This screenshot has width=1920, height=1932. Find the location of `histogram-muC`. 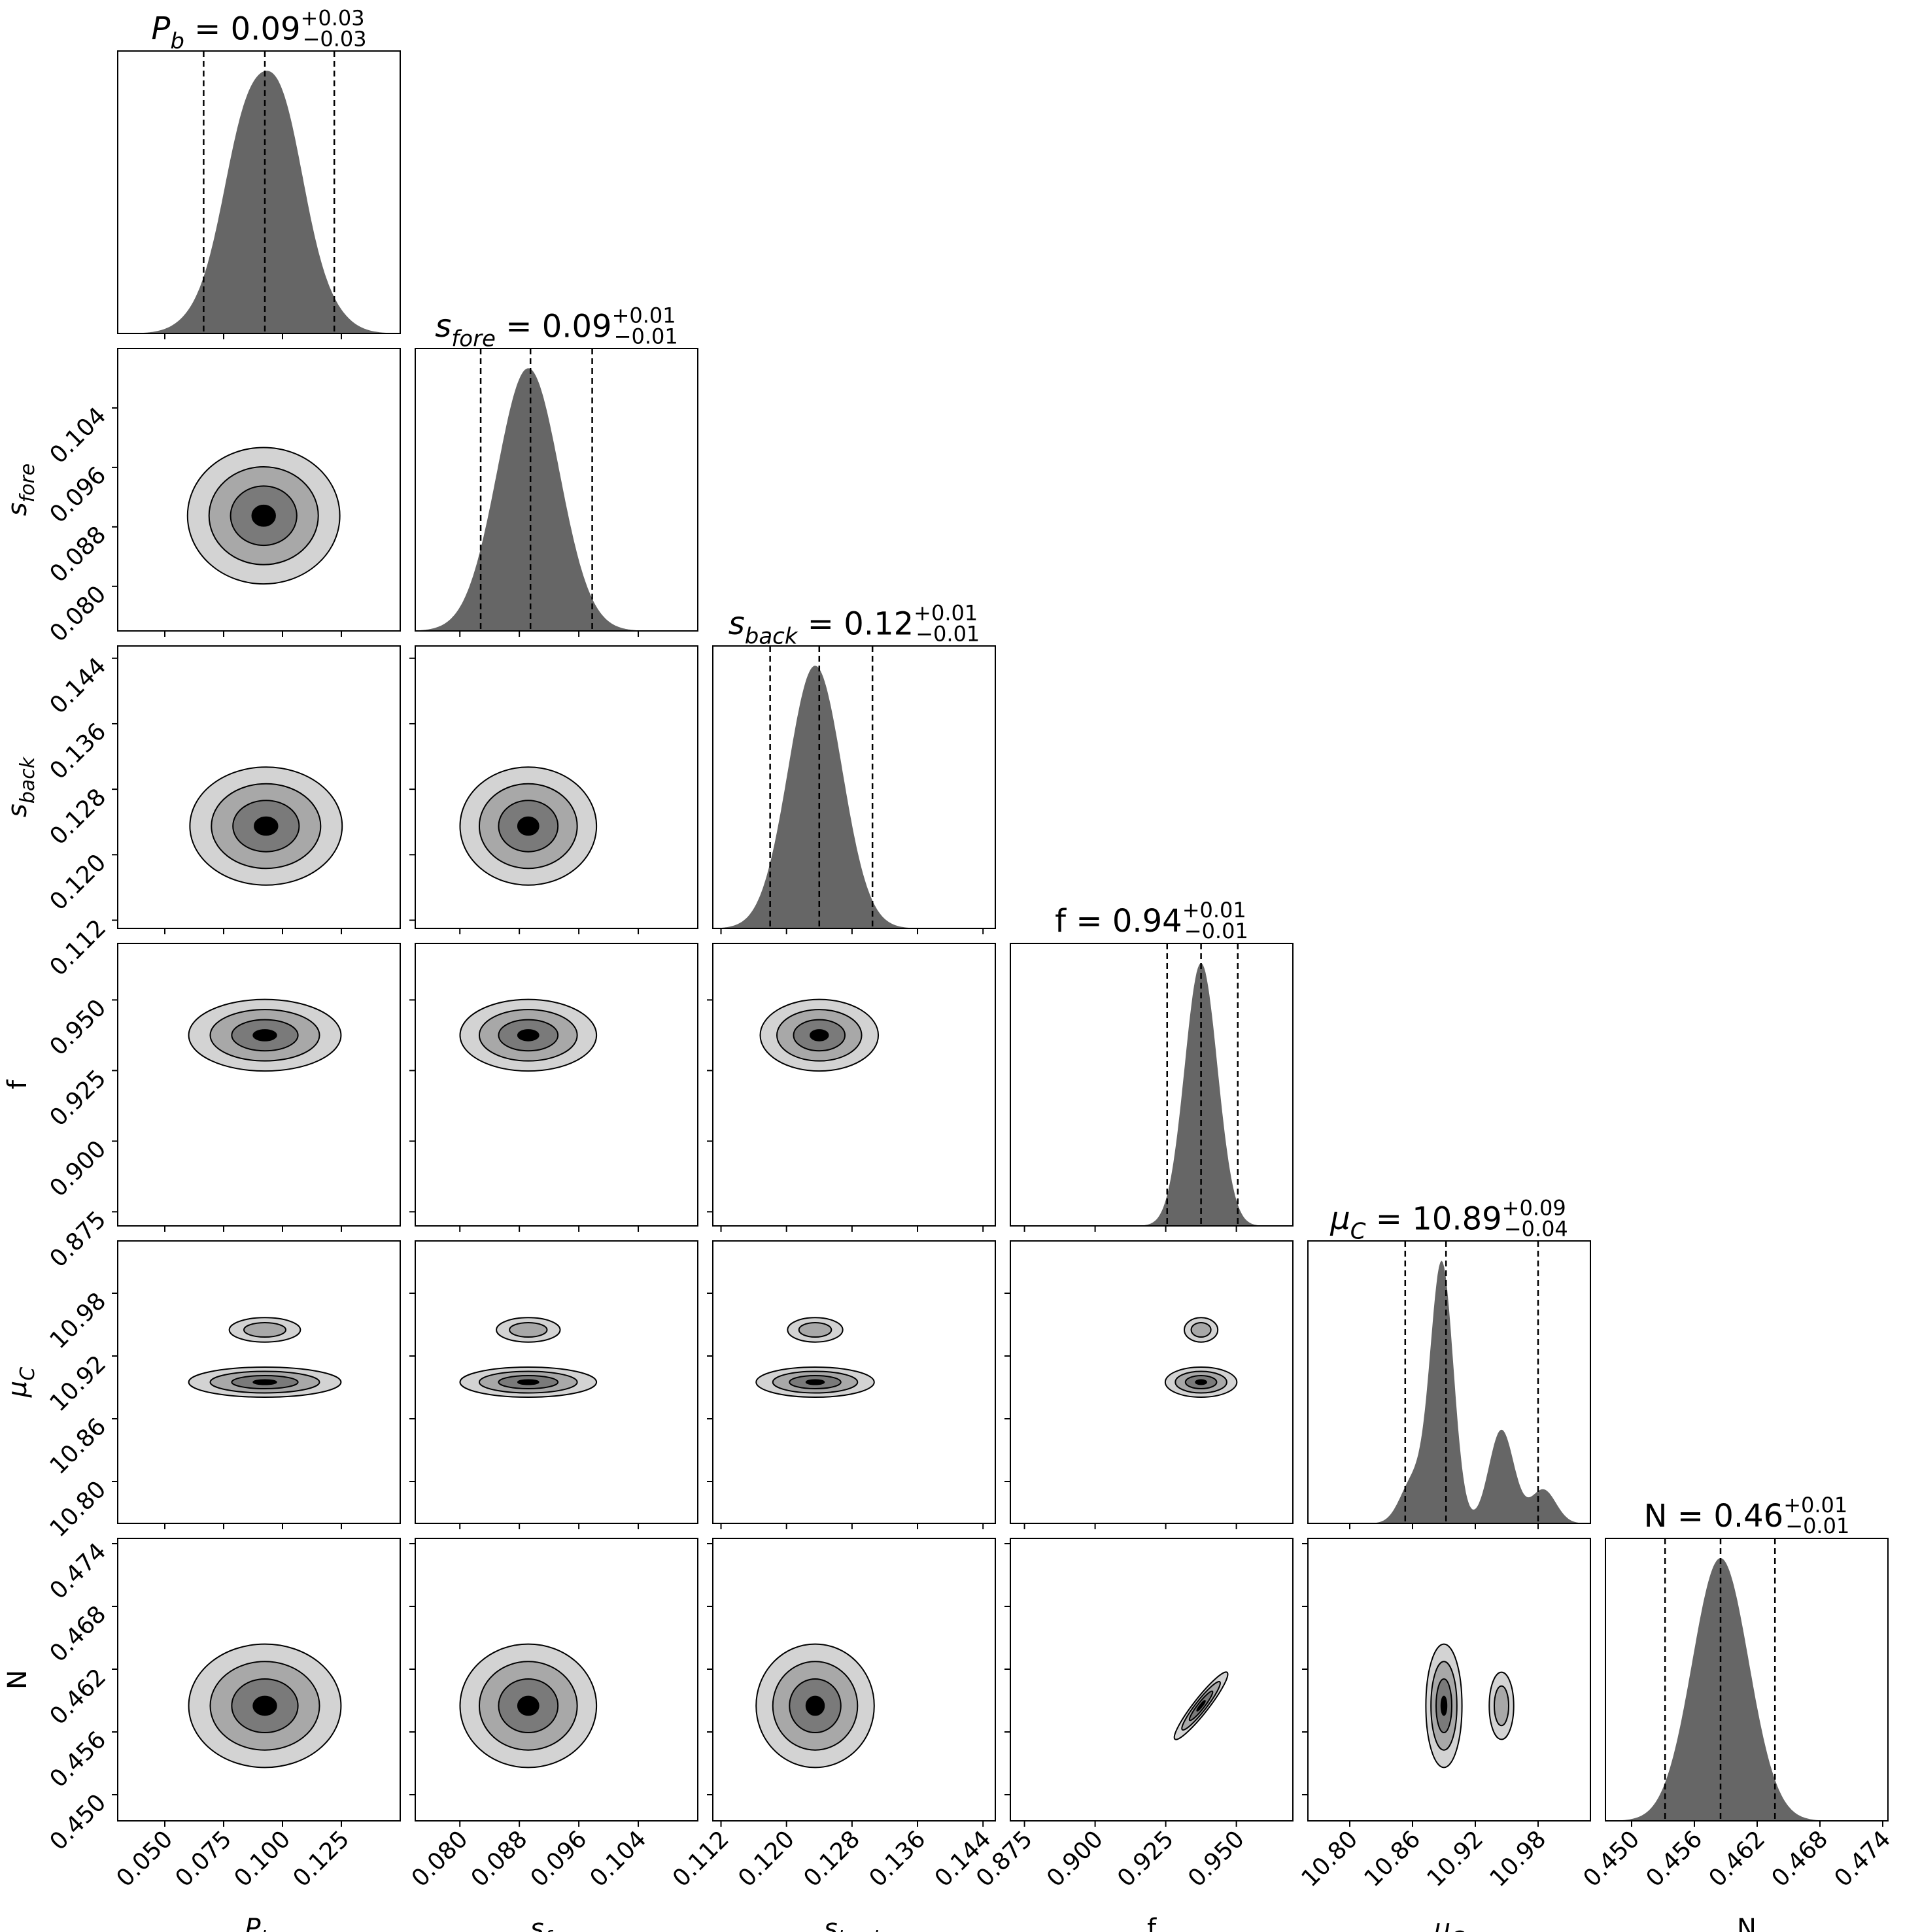

histogram-muC is located at coordinates (1449, 1392).